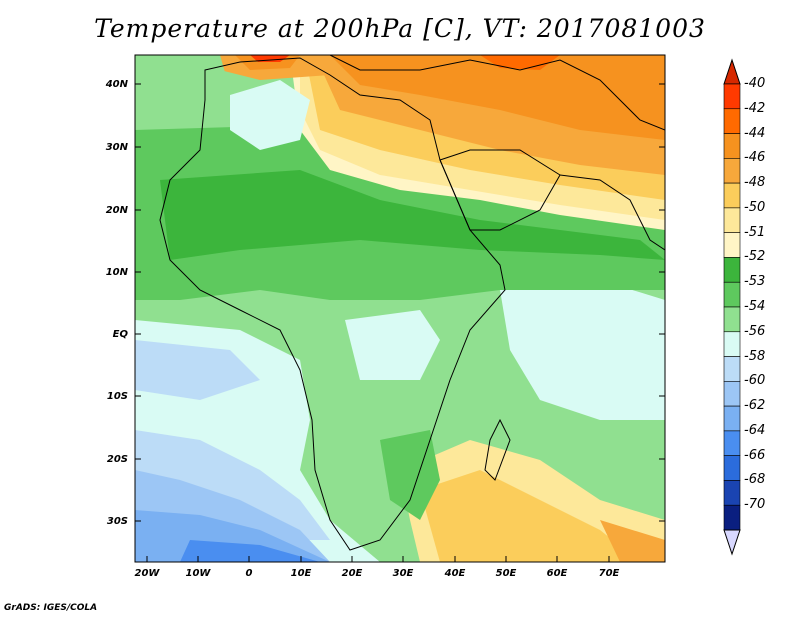 This screenshot has height=618, width=800. I want to click on colorbar-label: -62, so click(755, 406).